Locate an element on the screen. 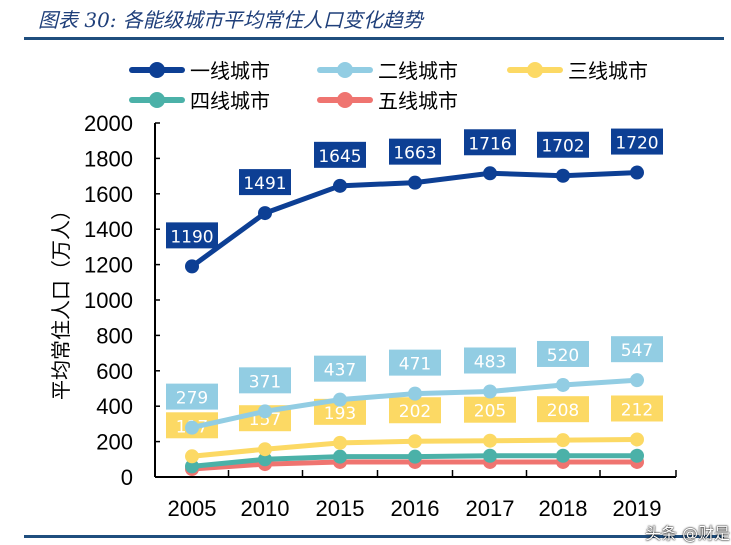 This screenshot has height=545, width=731. data-label: 279 is located at coordinates (192, 399).